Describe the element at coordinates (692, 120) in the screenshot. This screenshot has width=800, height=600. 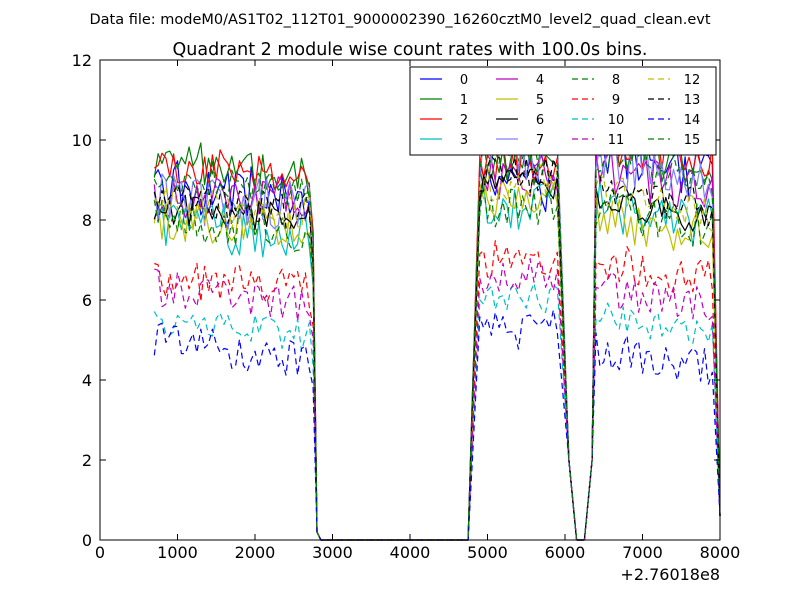
I see `legend-label-14: 14` at that location.